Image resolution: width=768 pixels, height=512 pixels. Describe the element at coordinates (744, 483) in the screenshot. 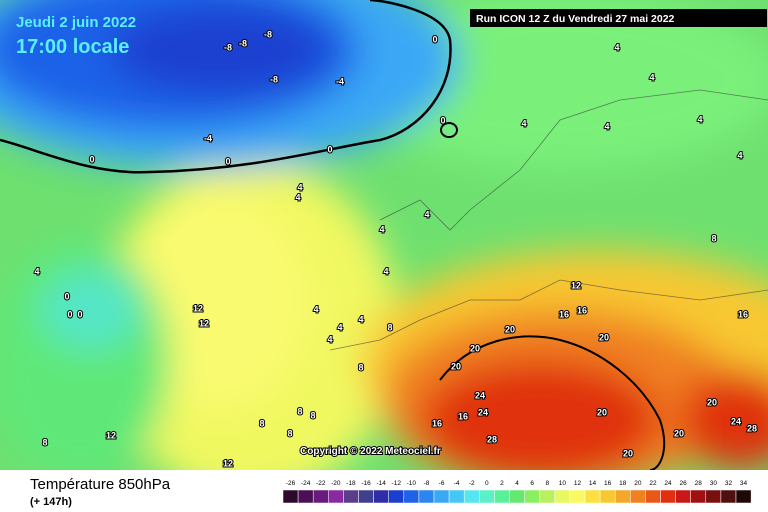

I see `legend-label: 34` at that location.